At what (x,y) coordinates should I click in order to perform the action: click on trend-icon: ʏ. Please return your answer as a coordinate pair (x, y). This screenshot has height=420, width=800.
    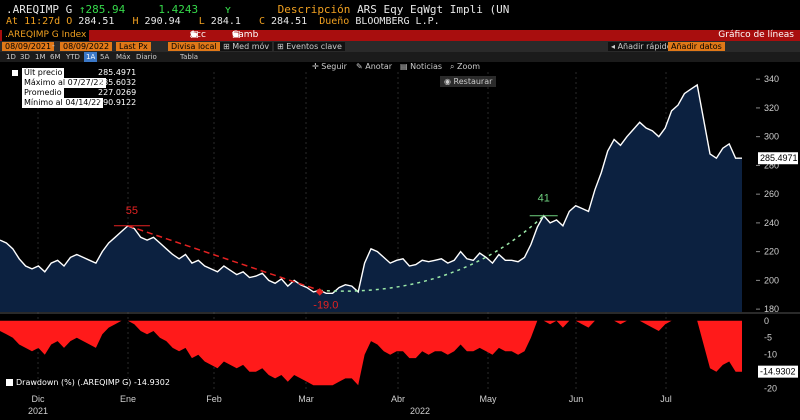
    Looking at the image, I should click on (228, 9).